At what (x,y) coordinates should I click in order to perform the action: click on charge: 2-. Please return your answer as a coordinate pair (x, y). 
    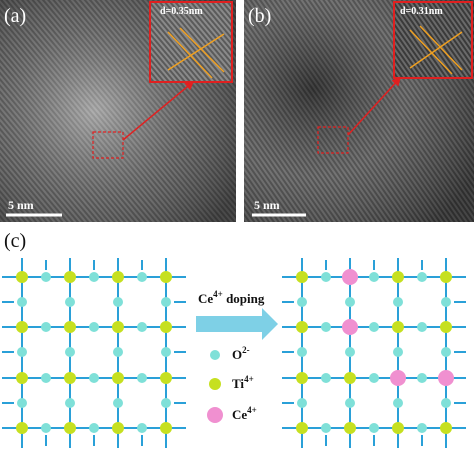
    Looking at the image, I should click on (246, 350).